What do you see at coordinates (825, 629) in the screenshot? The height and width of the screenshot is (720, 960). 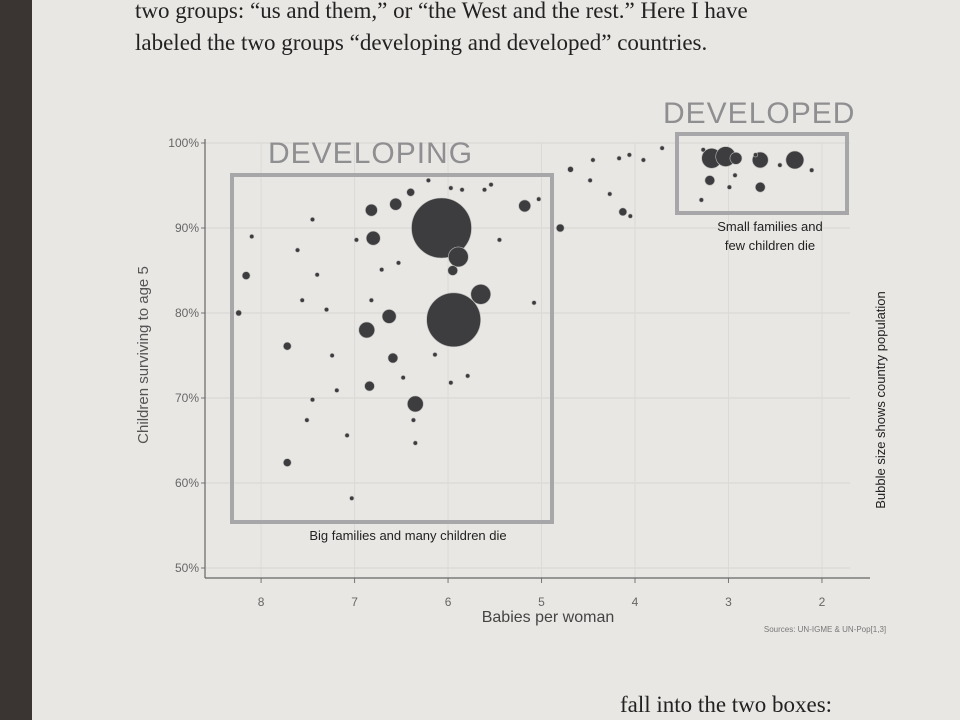 I see `annotation: Sources: UN-IGME & UN-Pop[1,3]` at bounding box center [825, 629].